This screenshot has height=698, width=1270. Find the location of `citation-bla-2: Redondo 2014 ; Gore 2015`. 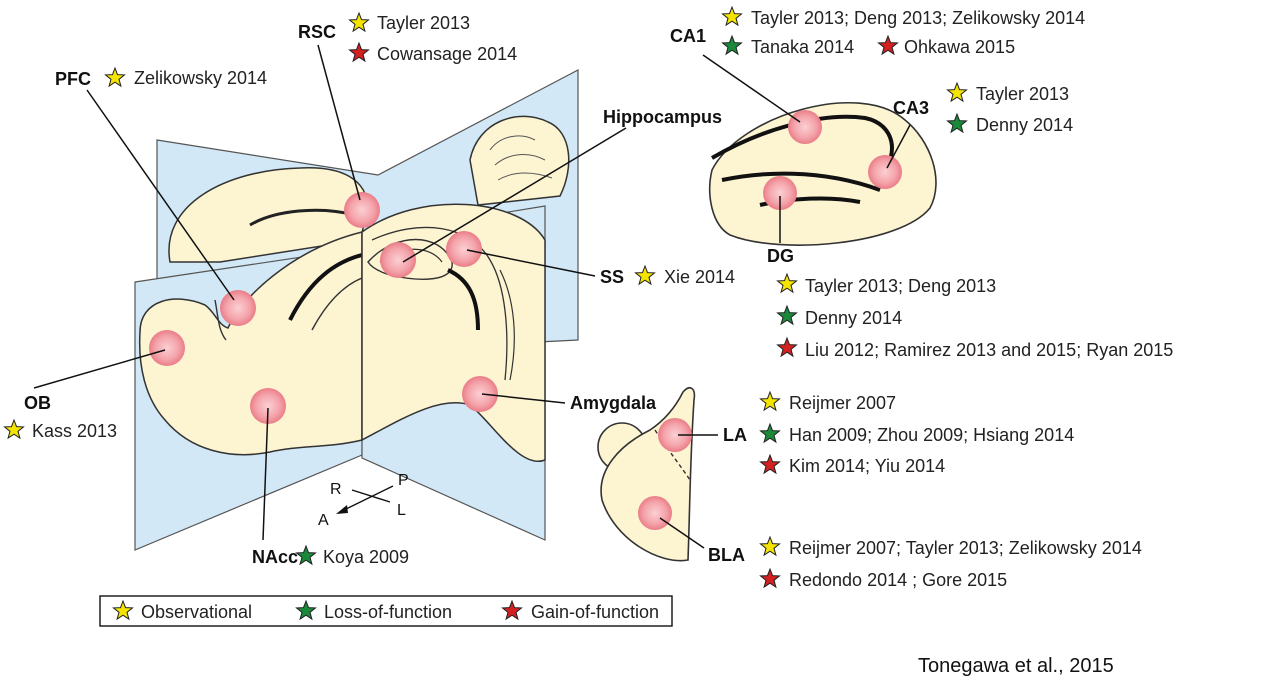

citation-bla-2: Redondo 2014 ; Gore 2015 is located at coordinates (898, 580).